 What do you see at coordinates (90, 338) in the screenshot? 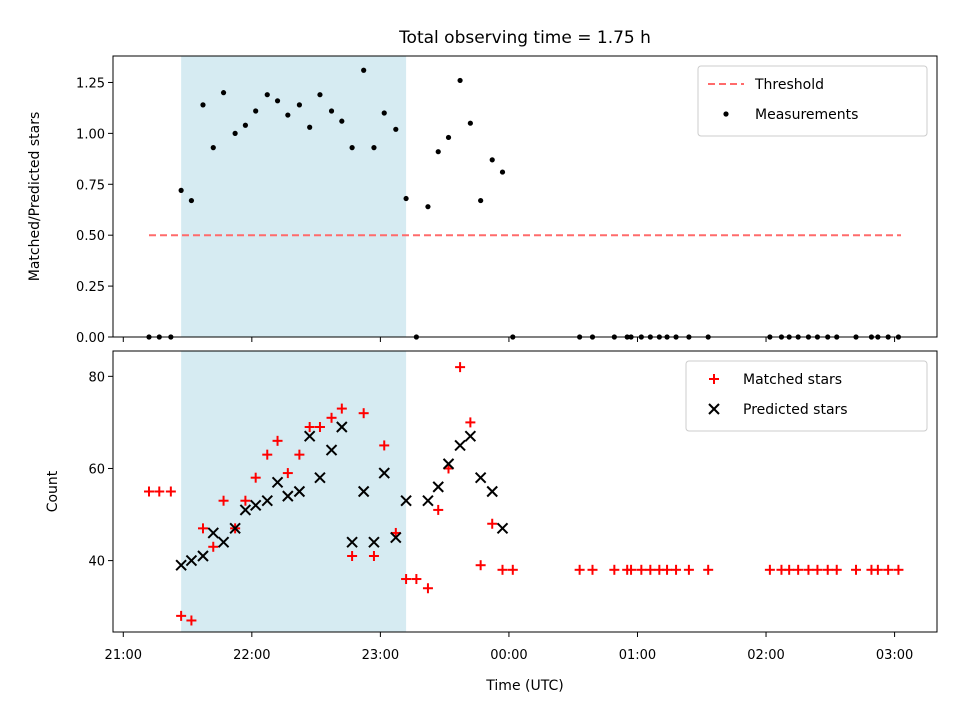
I see `y-tick-label: 0.00` at bounding box center [90, 338].